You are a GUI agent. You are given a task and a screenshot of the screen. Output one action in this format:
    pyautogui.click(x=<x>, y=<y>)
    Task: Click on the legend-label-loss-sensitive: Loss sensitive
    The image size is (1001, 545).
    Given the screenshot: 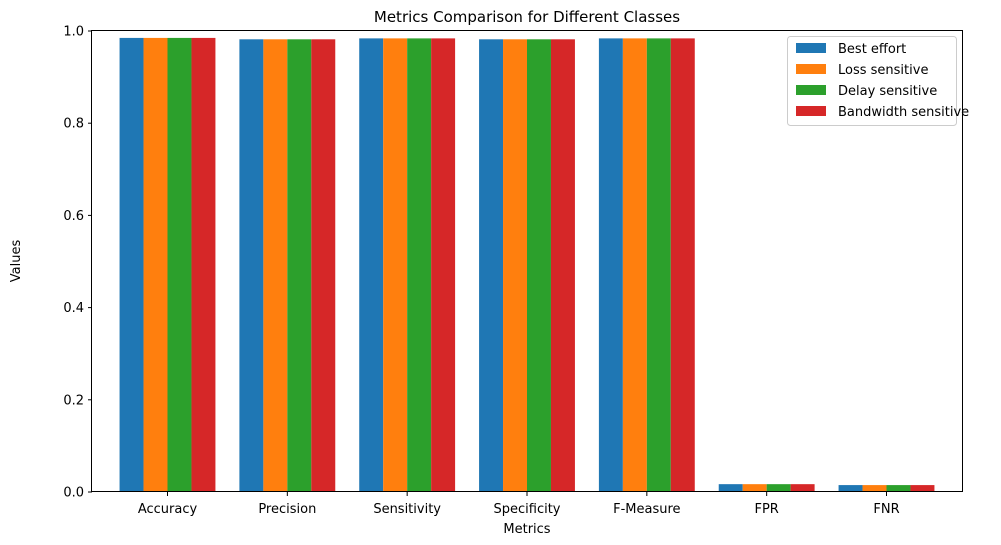 What is the action you would take?
    pyautogui.click(x=883, y=70)
    